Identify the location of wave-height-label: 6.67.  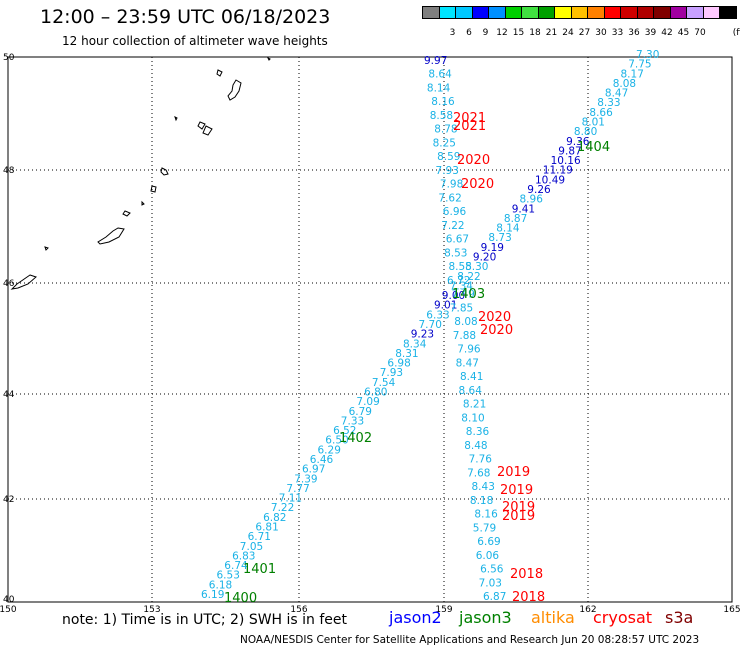
(457, 240).